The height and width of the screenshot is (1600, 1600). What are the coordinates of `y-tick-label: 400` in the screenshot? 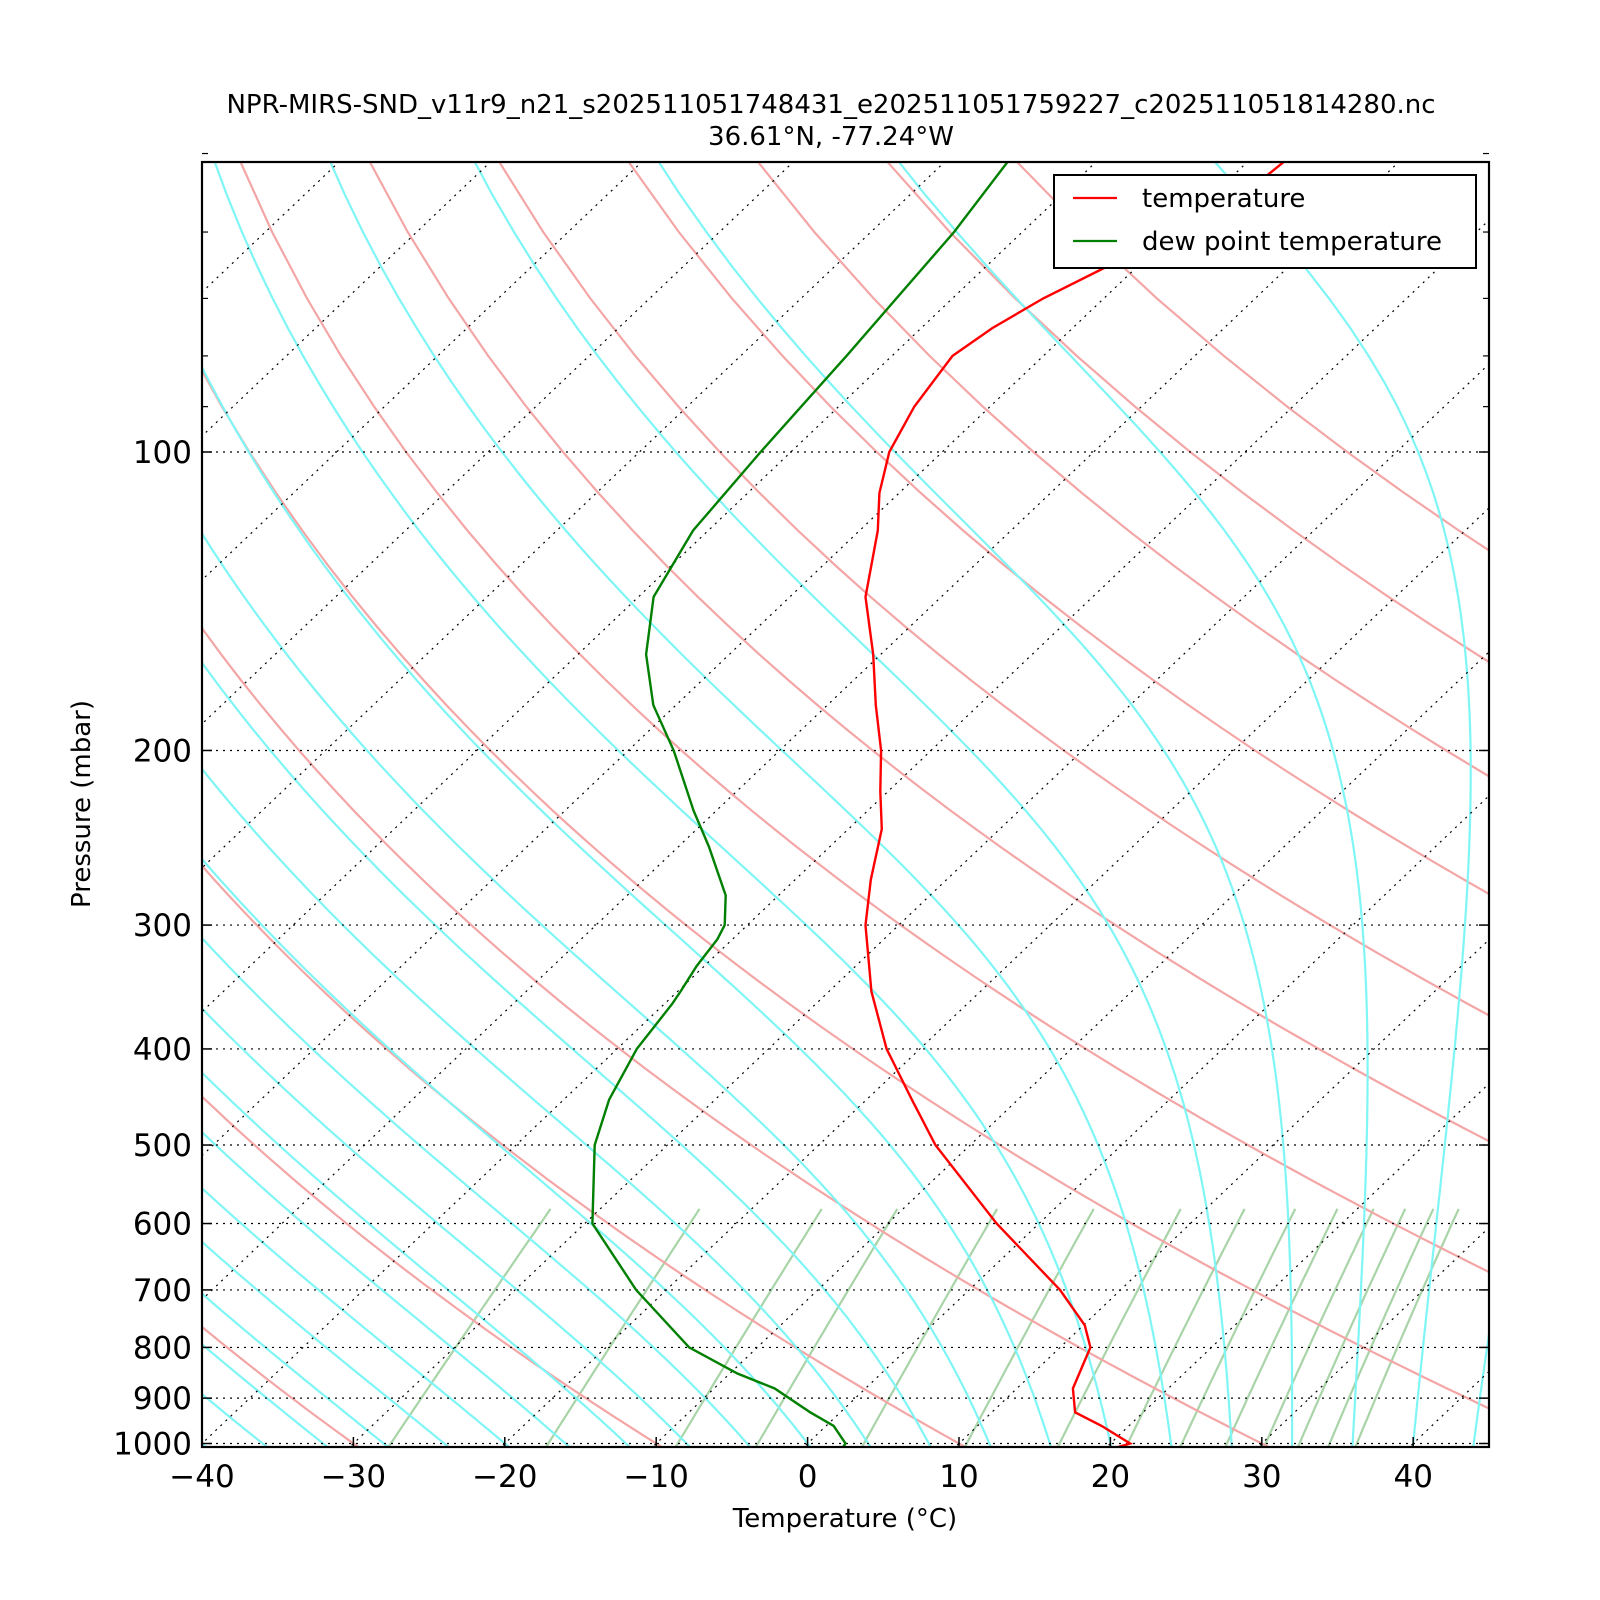 It's located at (162, 1050).